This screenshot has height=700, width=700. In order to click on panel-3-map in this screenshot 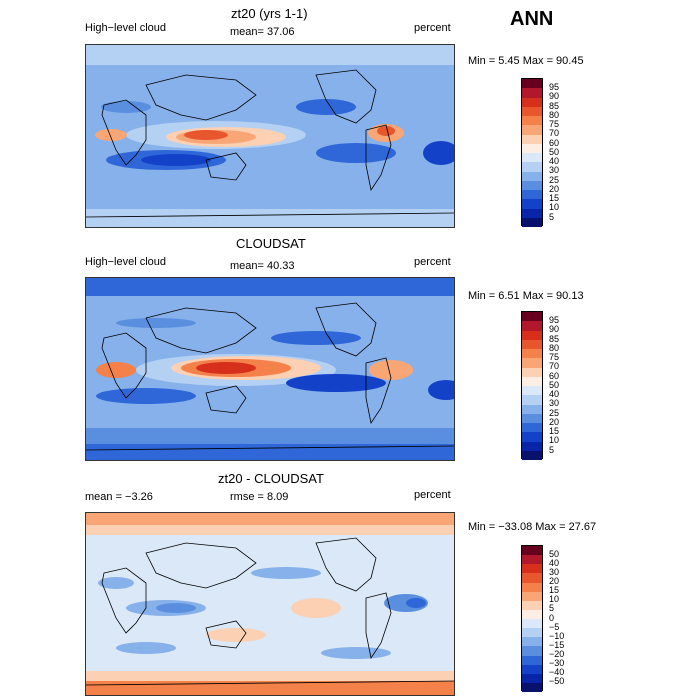, I will do `click(270, 604)`.